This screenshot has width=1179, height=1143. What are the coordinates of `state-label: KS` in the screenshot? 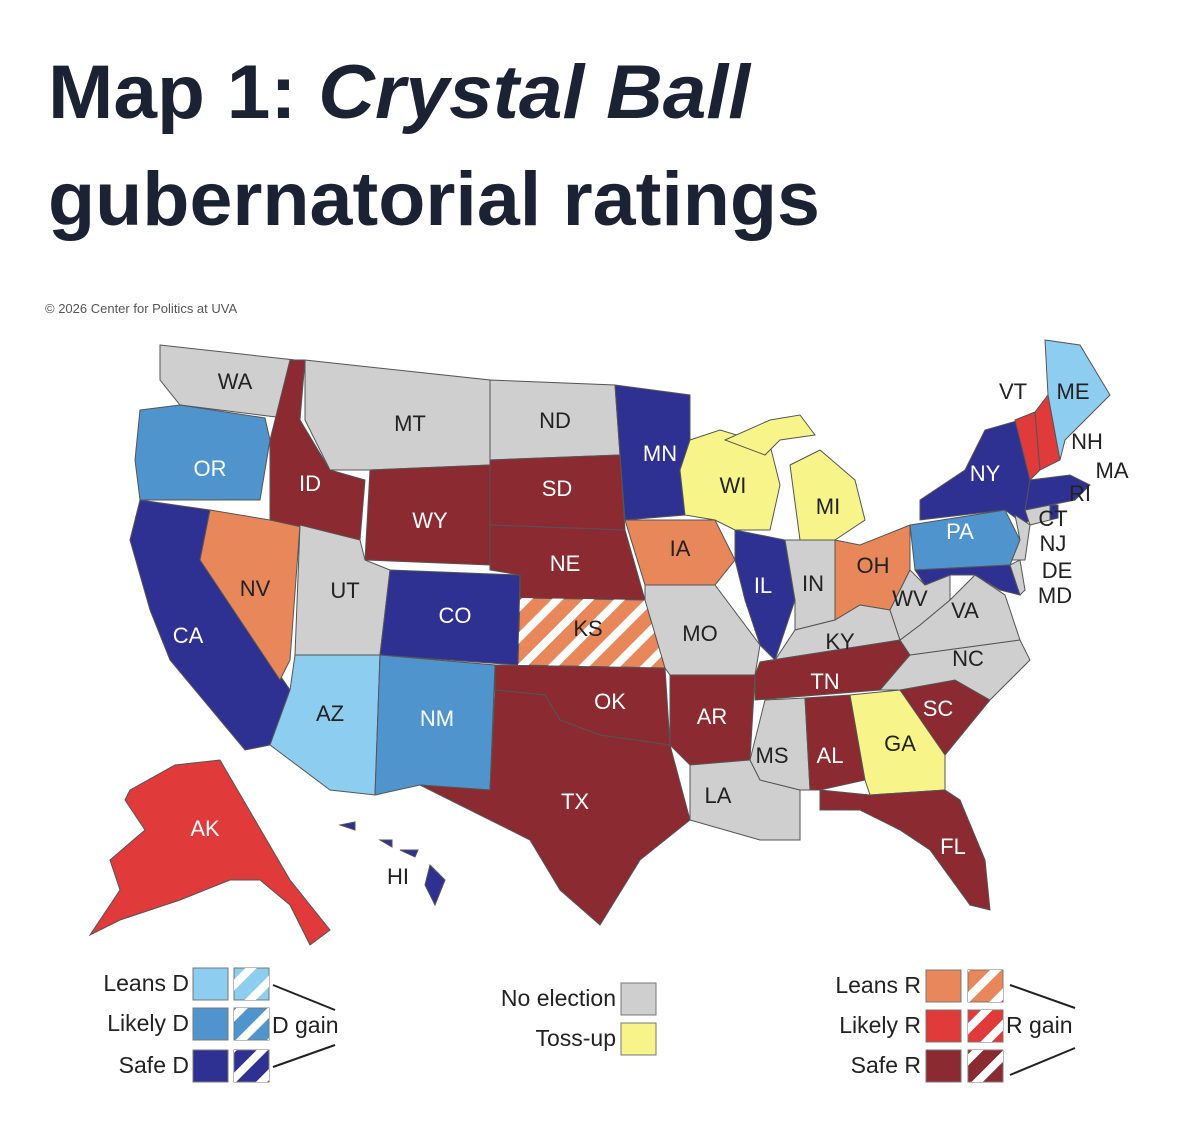 It's located at (587, 628).